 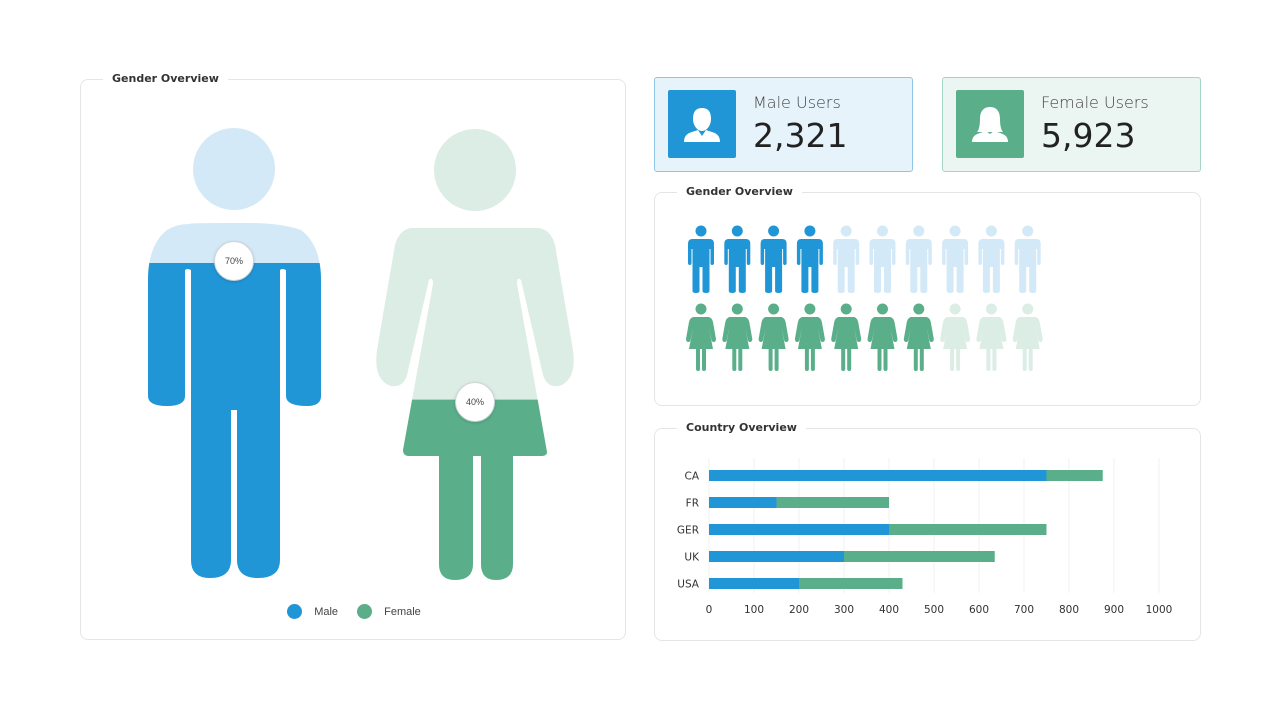 I want to click on y-category-label: UK, so click(x=692, y=558).